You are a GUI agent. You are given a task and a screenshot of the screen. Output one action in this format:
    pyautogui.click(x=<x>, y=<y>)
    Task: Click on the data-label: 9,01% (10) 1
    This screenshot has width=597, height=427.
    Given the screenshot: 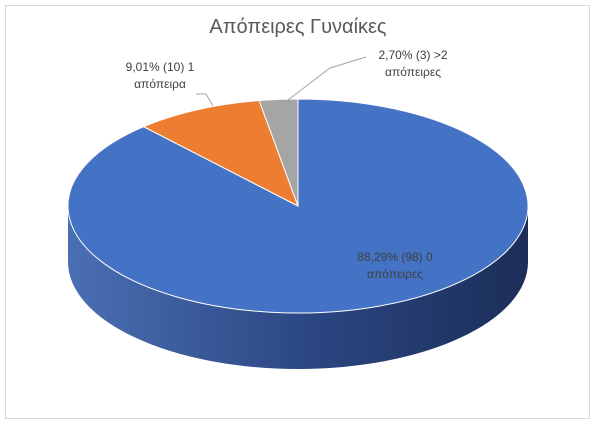 What is the action you would take?
    pyautogui.click(x=160, y=67)
    